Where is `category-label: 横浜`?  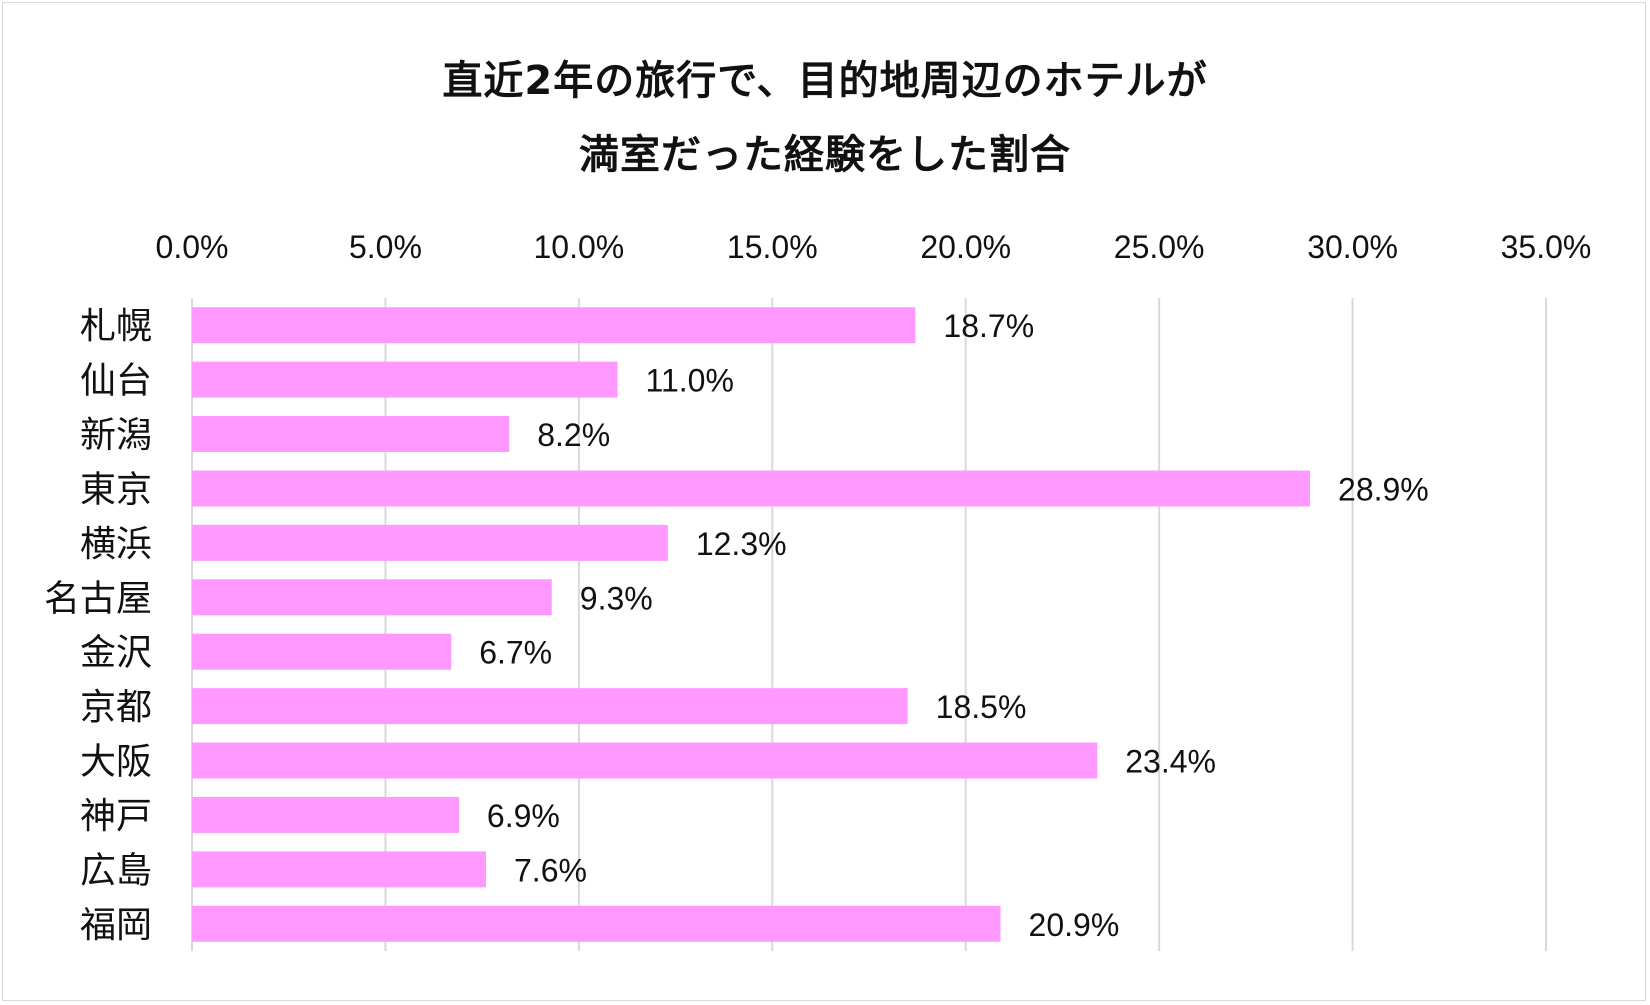
category-label: 横浜 is located at coordinates (116, 543).